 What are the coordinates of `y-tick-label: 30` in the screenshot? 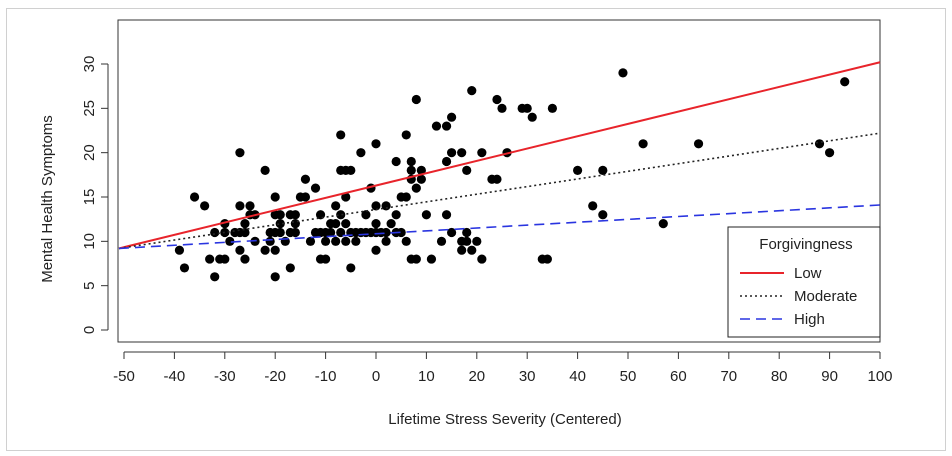 It's located at (89, 64).